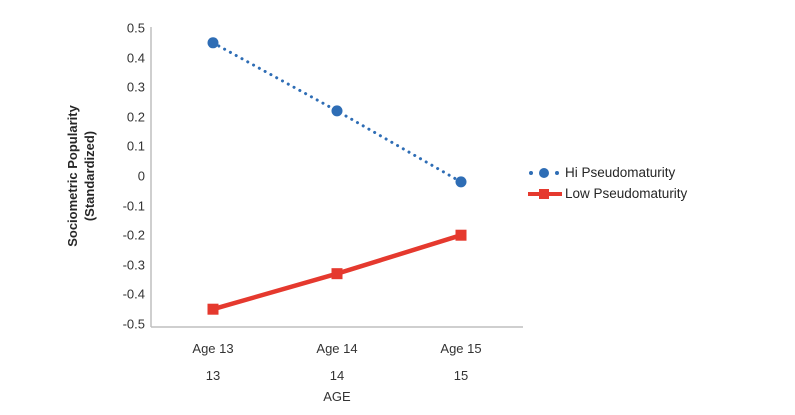 The height and width of the screenshot is (415, 795). Describe the element at coordinates (133, 235) in the screenshot. I see `y-tick-label: -0.2` at that location.